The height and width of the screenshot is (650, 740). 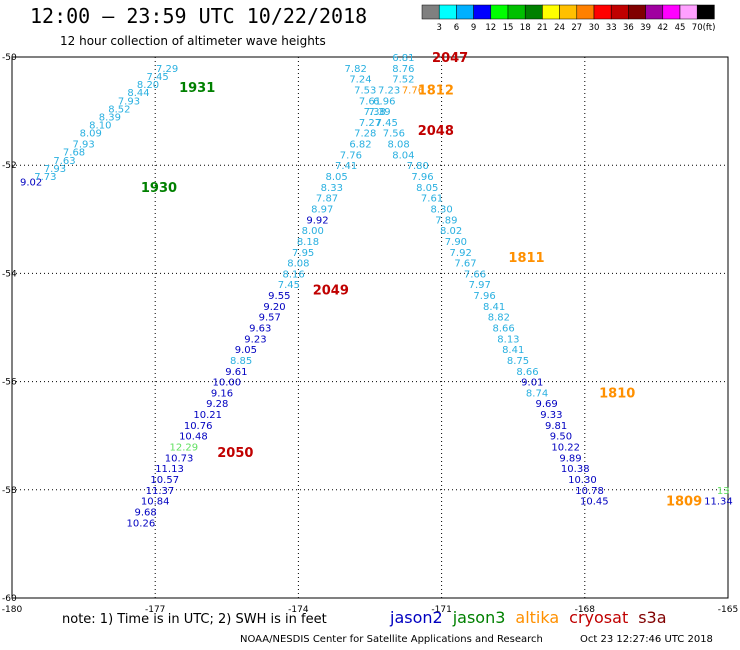 What do you see at coordinates (370, 123) in the screenshot?
I see `swh-value: 7.27` at bounding box center [370, 123].